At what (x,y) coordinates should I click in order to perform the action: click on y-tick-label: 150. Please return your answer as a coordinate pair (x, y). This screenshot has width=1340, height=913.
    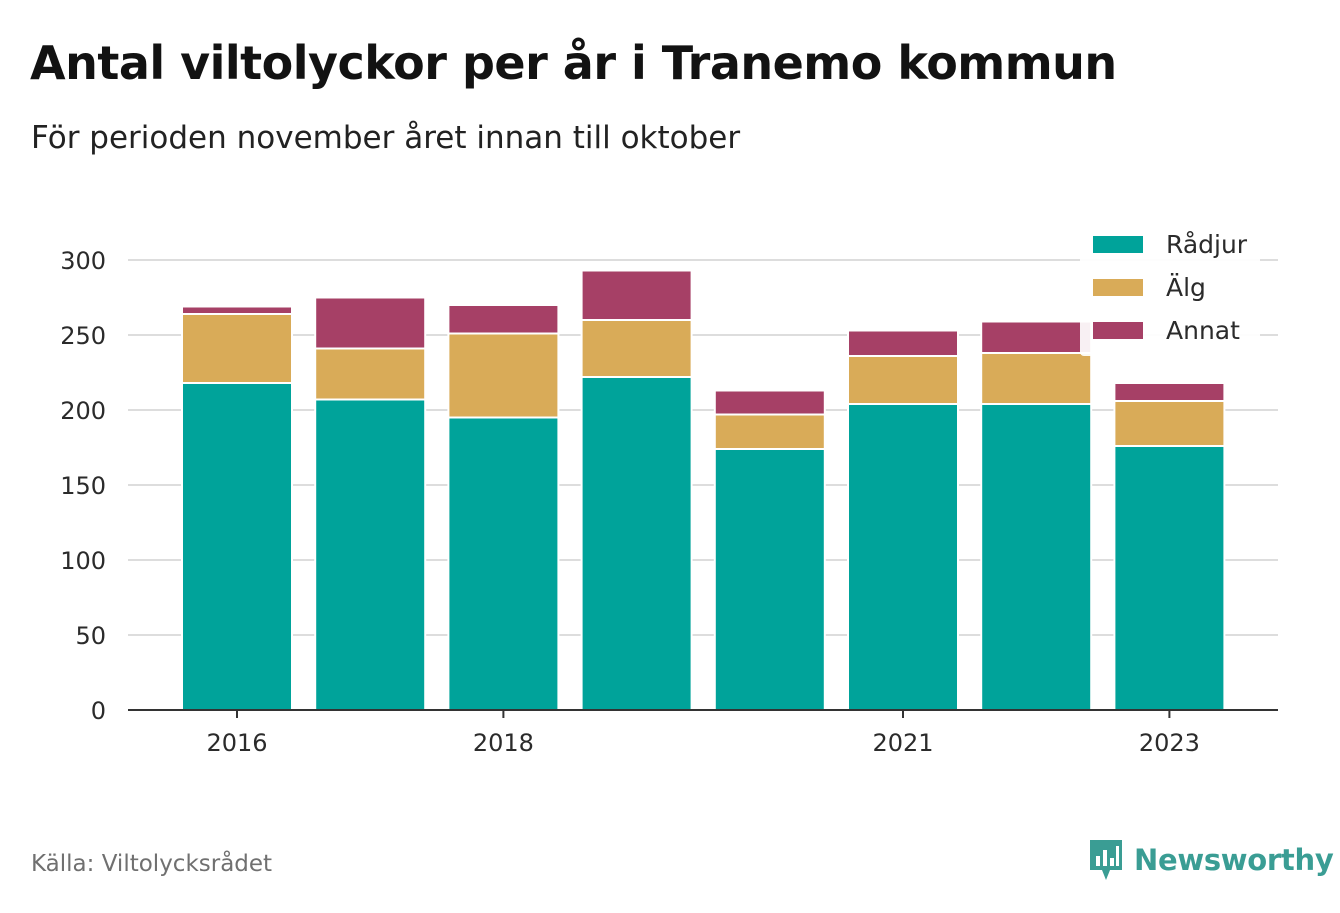
    Looking at the image, I should click on (83, 486).